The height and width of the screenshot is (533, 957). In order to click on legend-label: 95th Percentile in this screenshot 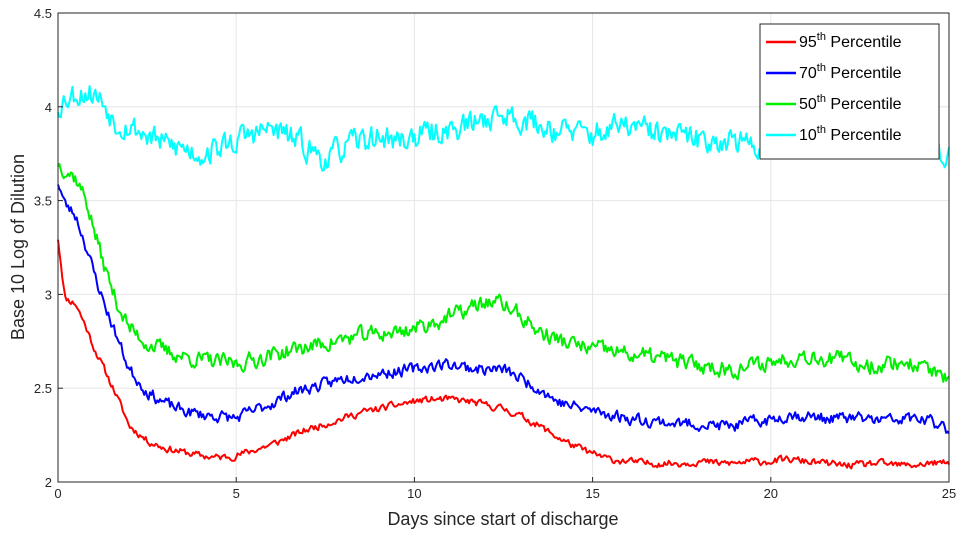, I will do `click(850, 41)`.